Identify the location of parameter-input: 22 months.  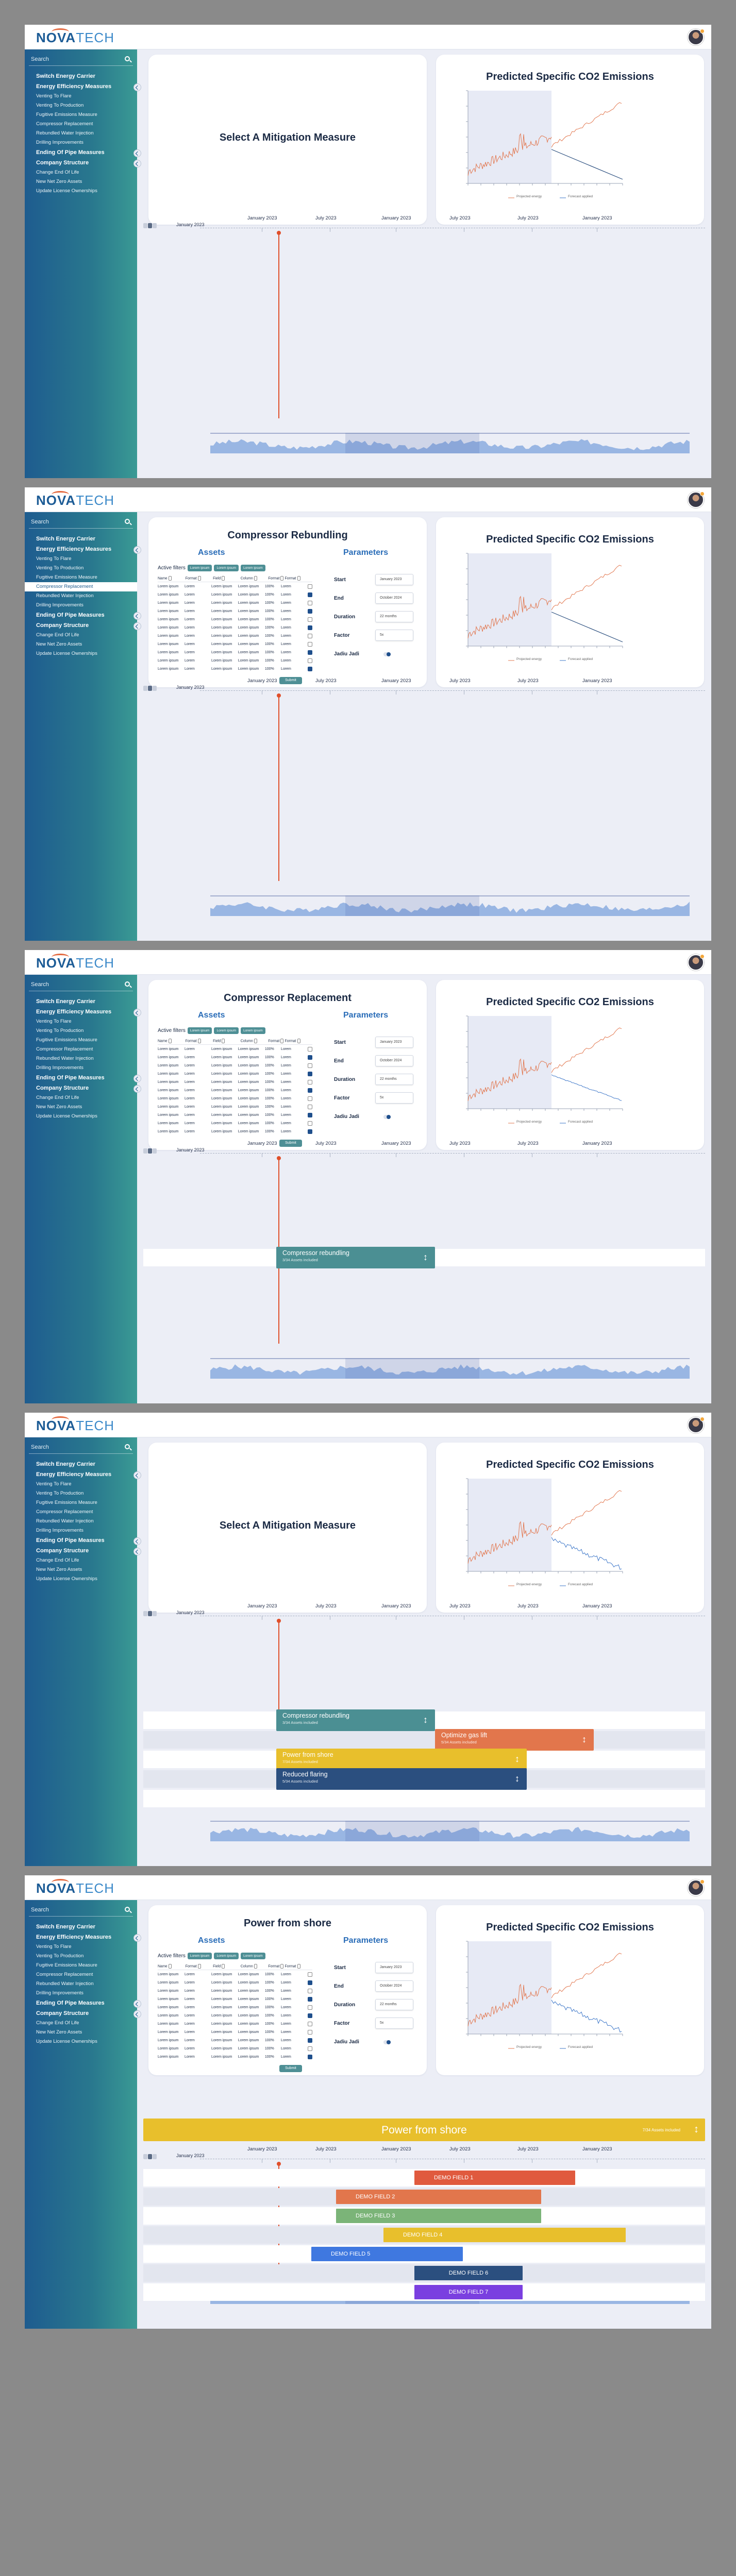
(394, 1079).